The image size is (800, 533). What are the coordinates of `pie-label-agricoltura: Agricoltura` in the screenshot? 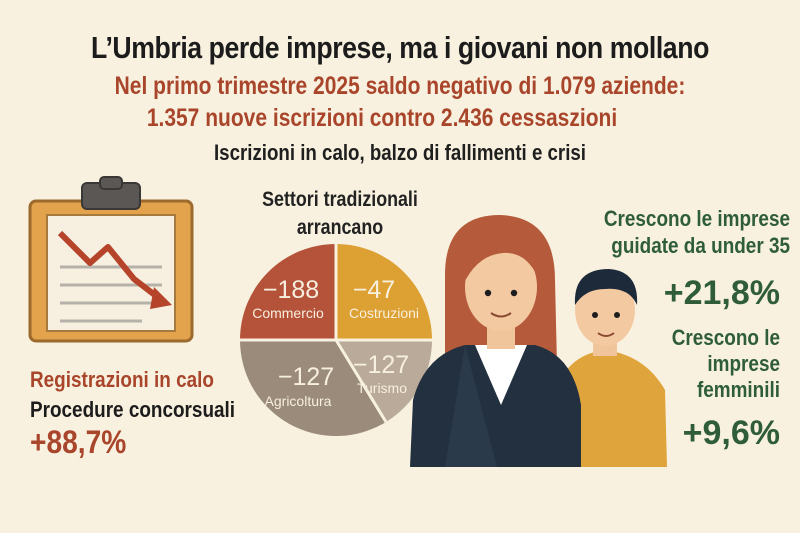 It's located at (298, 401).